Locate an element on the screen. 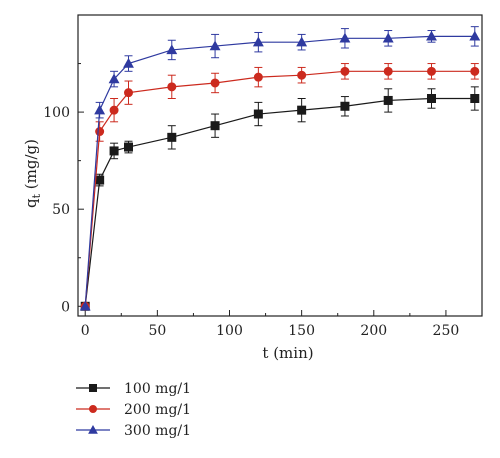  x-tick-label: 250 is located at coordinates (446, 331).